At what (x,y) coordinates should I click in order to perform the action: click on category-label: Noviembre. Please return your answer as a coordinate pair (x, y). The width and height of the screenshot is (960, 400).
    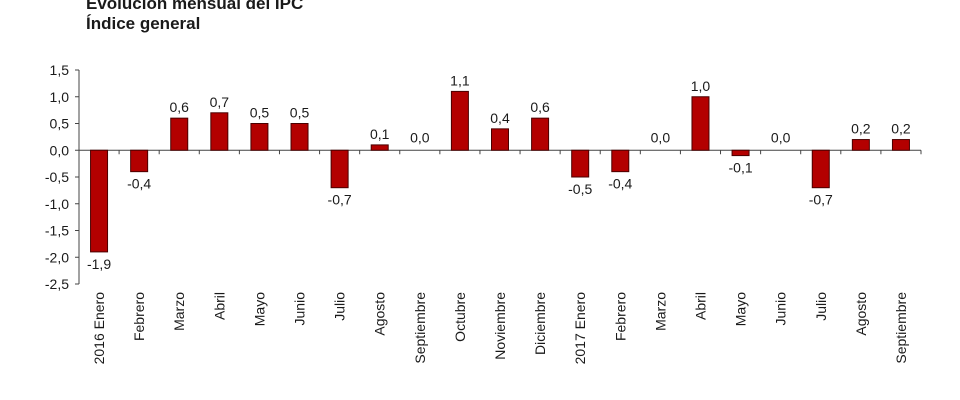
    Looking at the image, I should click on (500, 326).